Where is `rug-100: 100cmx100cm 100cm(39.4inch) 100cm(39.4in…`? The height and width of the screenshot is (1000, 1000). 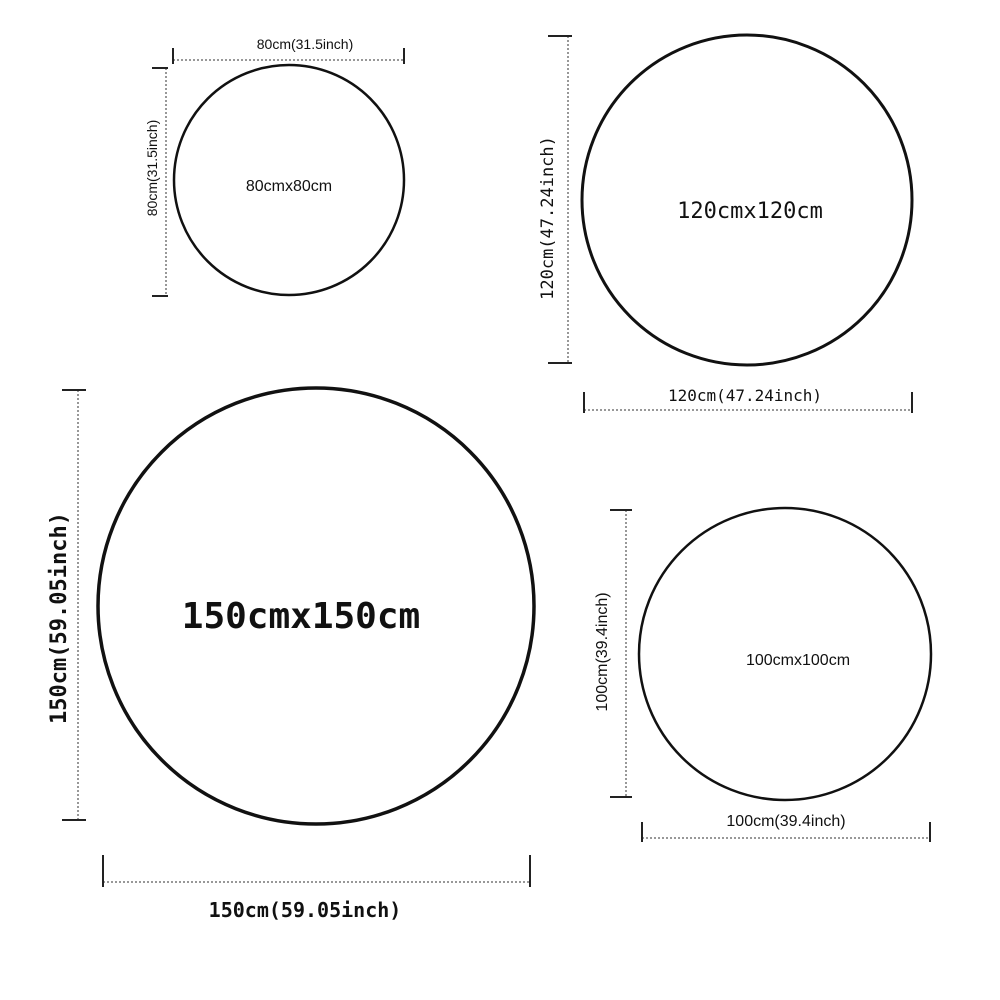
rug-100: 100cmx100cm 100cm(39.4inch) 100cm(39.4in… is located at coordinates (763, 674).